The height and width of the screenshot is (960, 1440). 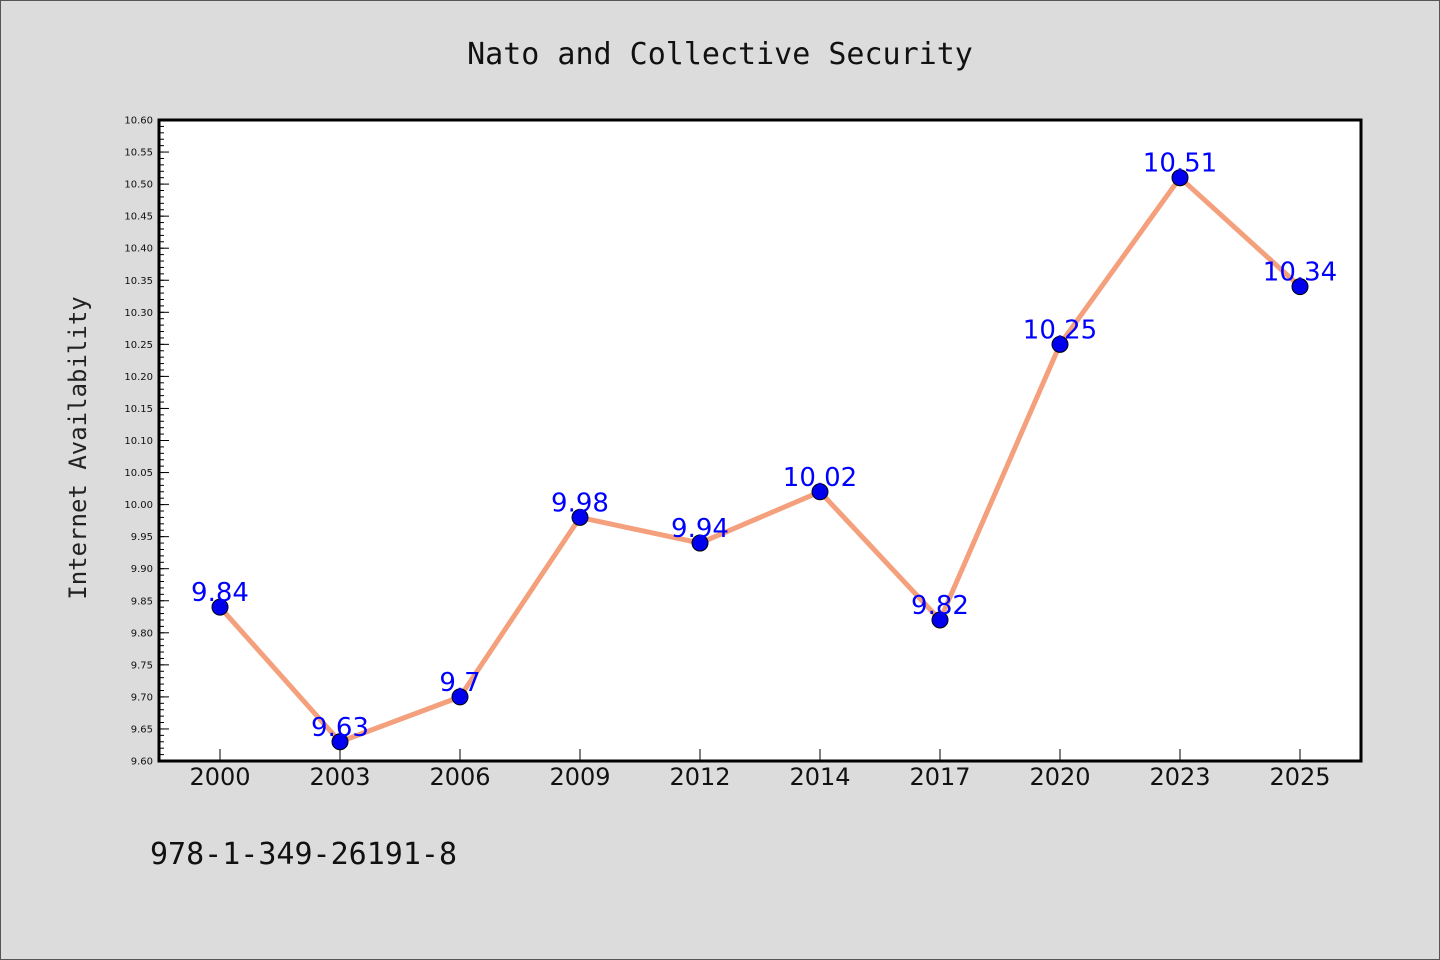 I want to click on y-tick-label: 9.90, so click(x=142, y=569).